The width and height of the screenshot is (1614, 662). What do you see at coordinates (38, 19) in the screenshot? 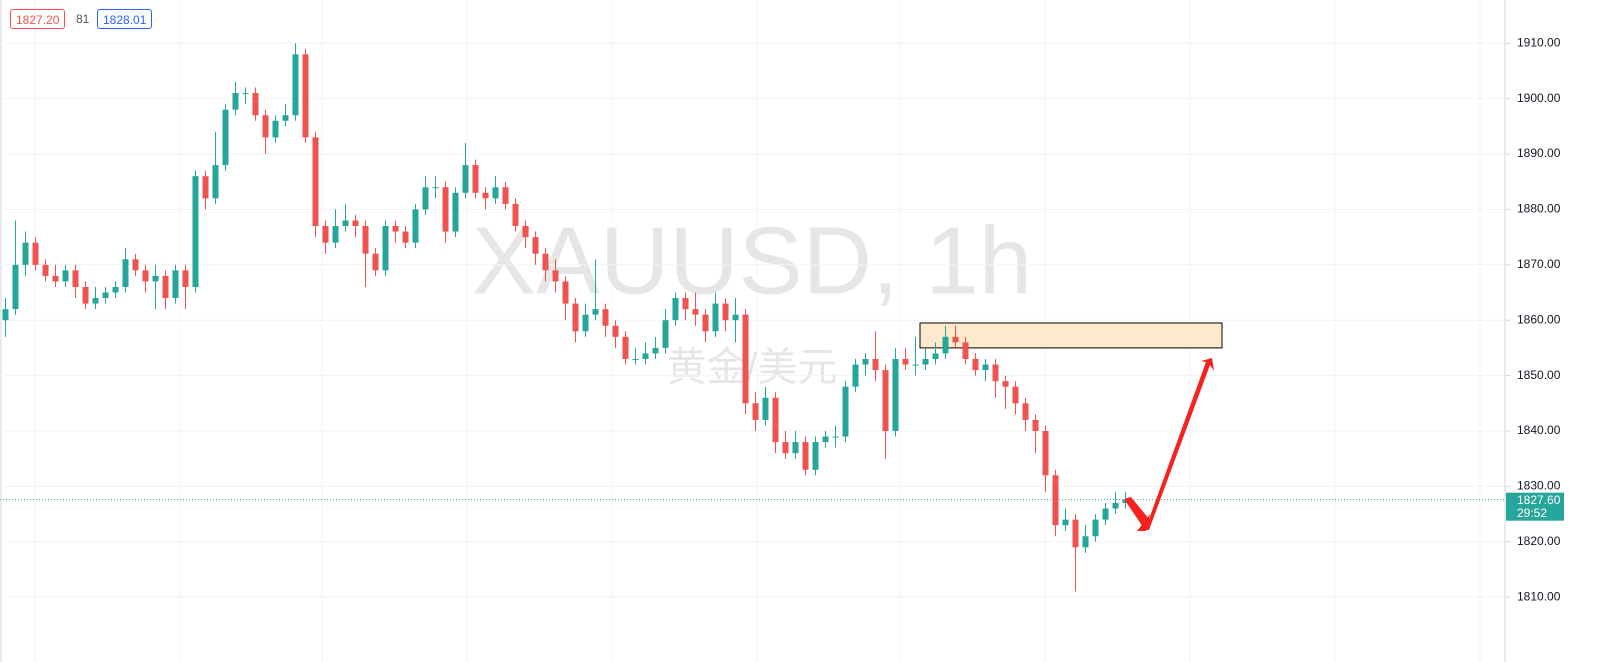
I see `bid-price: 1827.20` at bounding box center [38, 19].